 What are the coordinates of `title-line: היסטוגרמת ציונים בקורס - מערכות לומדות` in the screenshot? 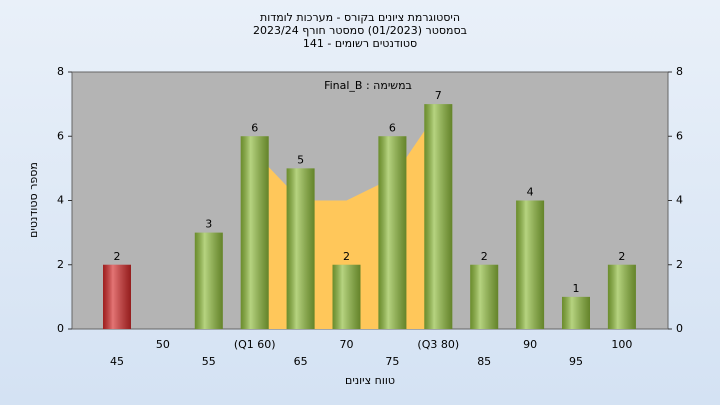 It's located at (360, 17).